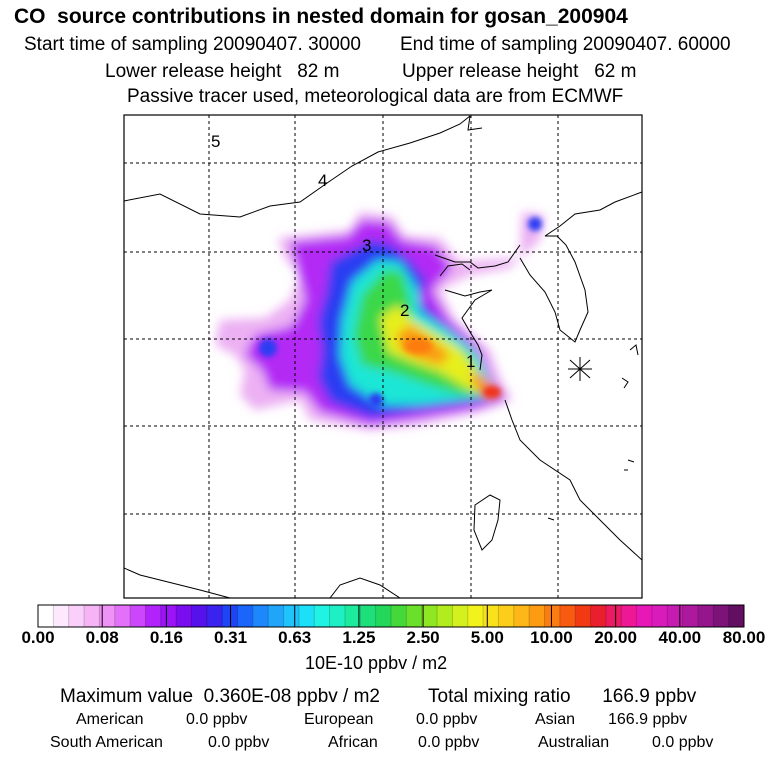  What do you see at coordinates (343, 251) in the screenshot?
I see `trajectory-labels: 5 4 3 2 1` at bounding box center [343, 251].